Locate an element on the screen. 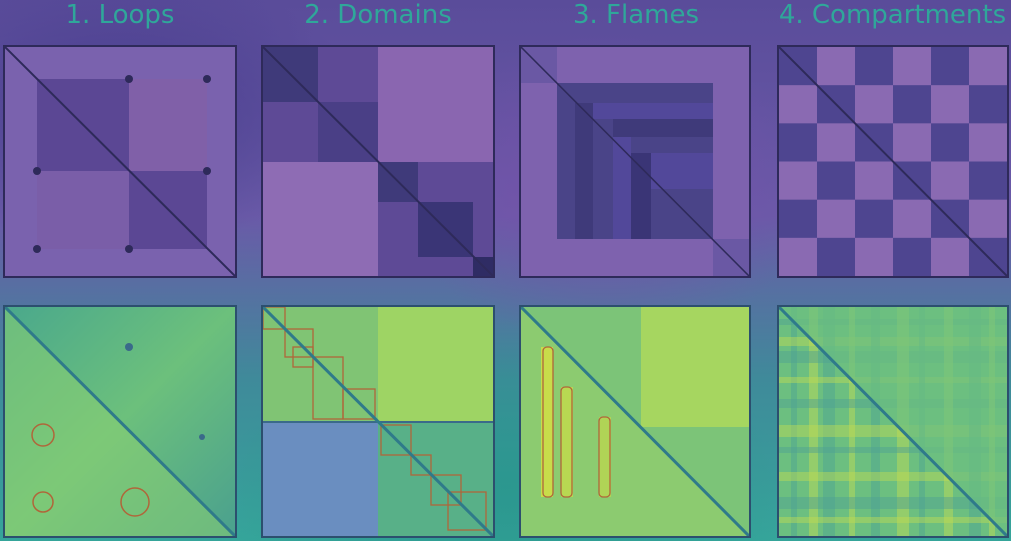 Image resolution: width=1011 pixels, height=541 pixels. title-compartments: 4. Compartments is located at coordinates (892, 15).